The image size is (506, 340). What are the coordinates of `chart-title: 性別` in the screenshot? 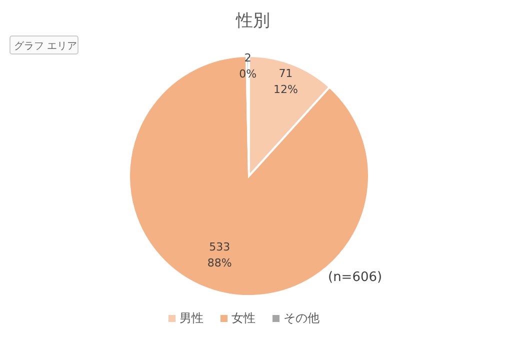 It's located at (252, 21).